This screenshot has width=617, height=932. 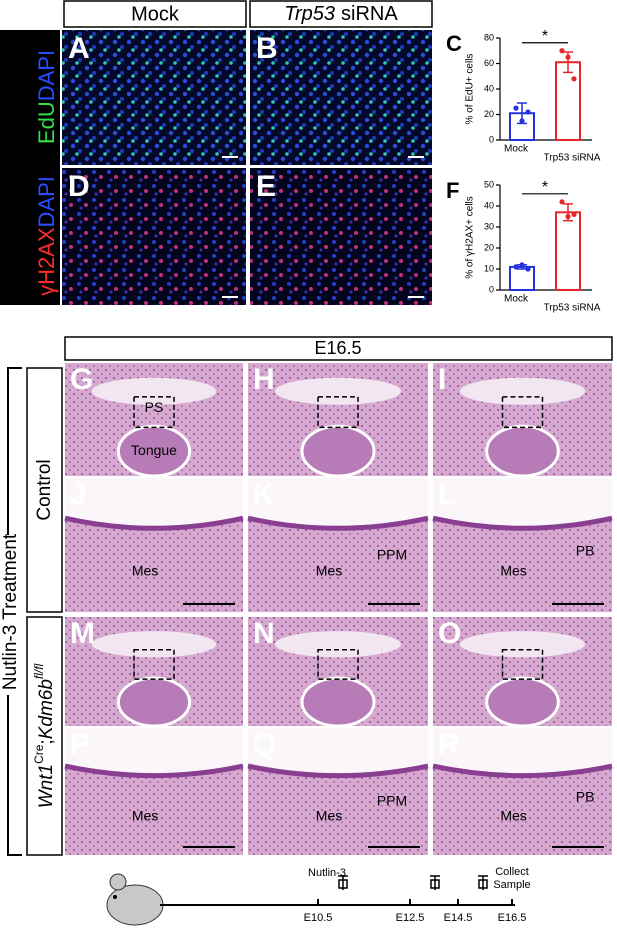 What do you see at coordinates (264, 744) in the screenshot?
I see `panel-letter: Q` at bounding box center [264, 744].